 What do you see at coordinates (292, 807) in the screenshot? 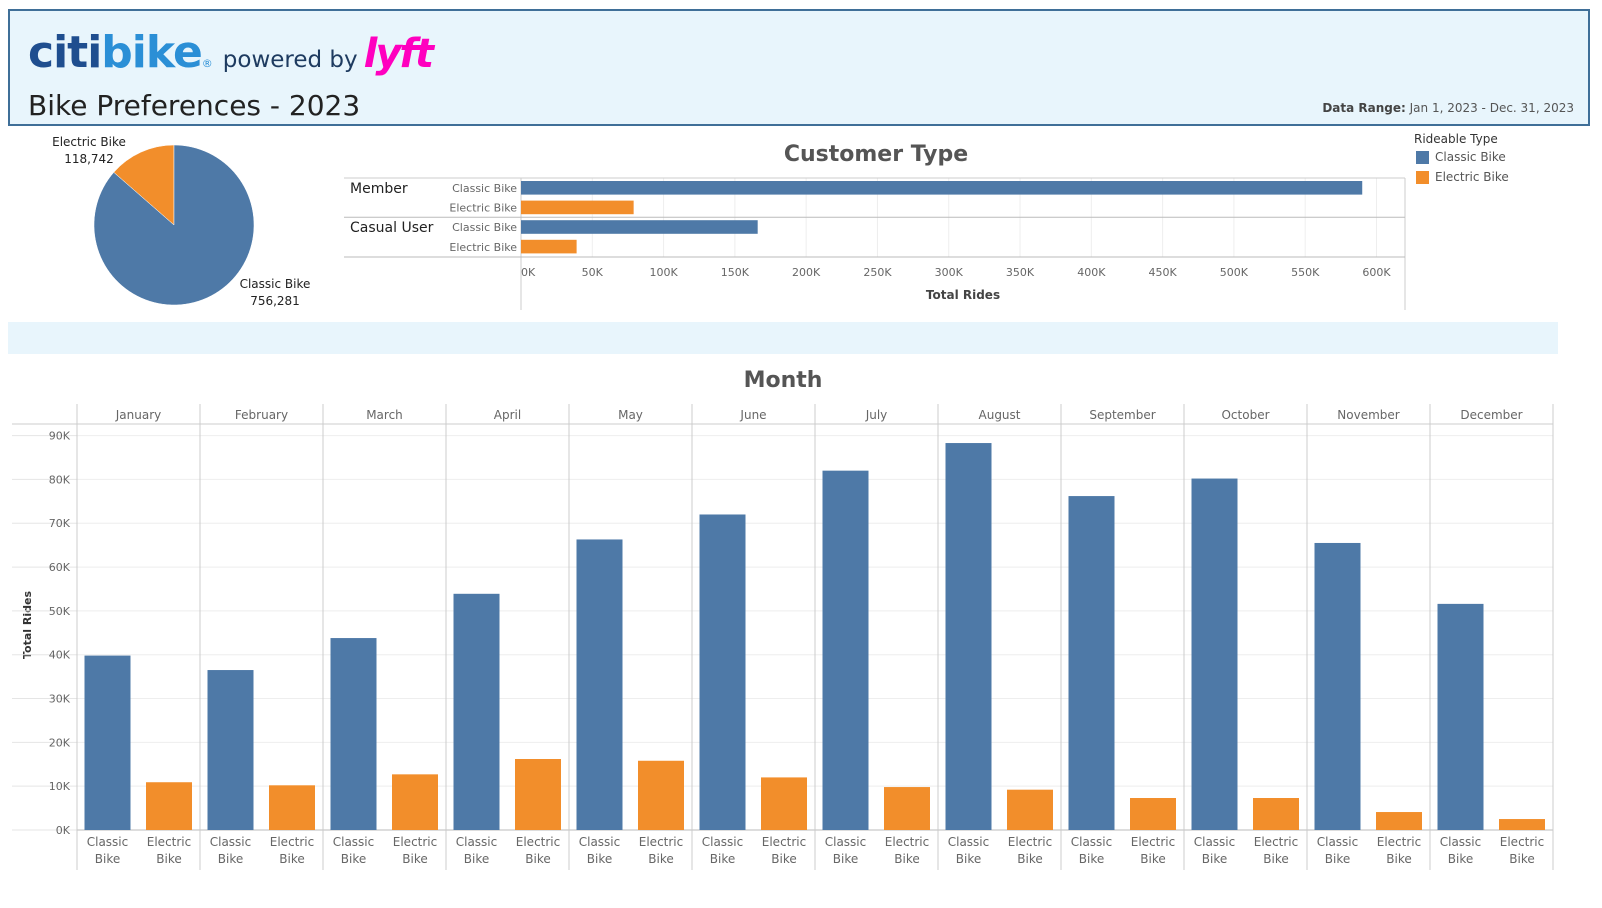
I see `month-bar-february-electric` at bounding box center [292, 807].